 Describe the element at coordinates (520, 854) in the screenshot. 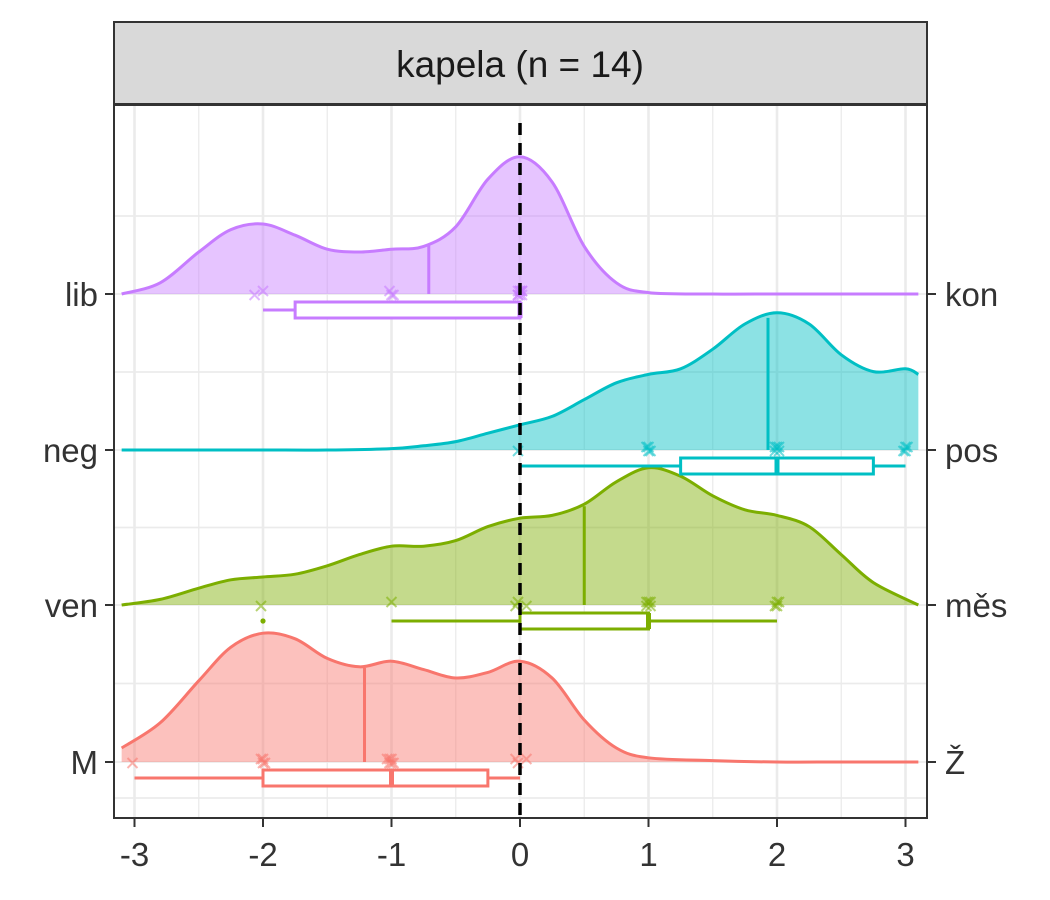

I see `x-tick-label: 0` at that location.